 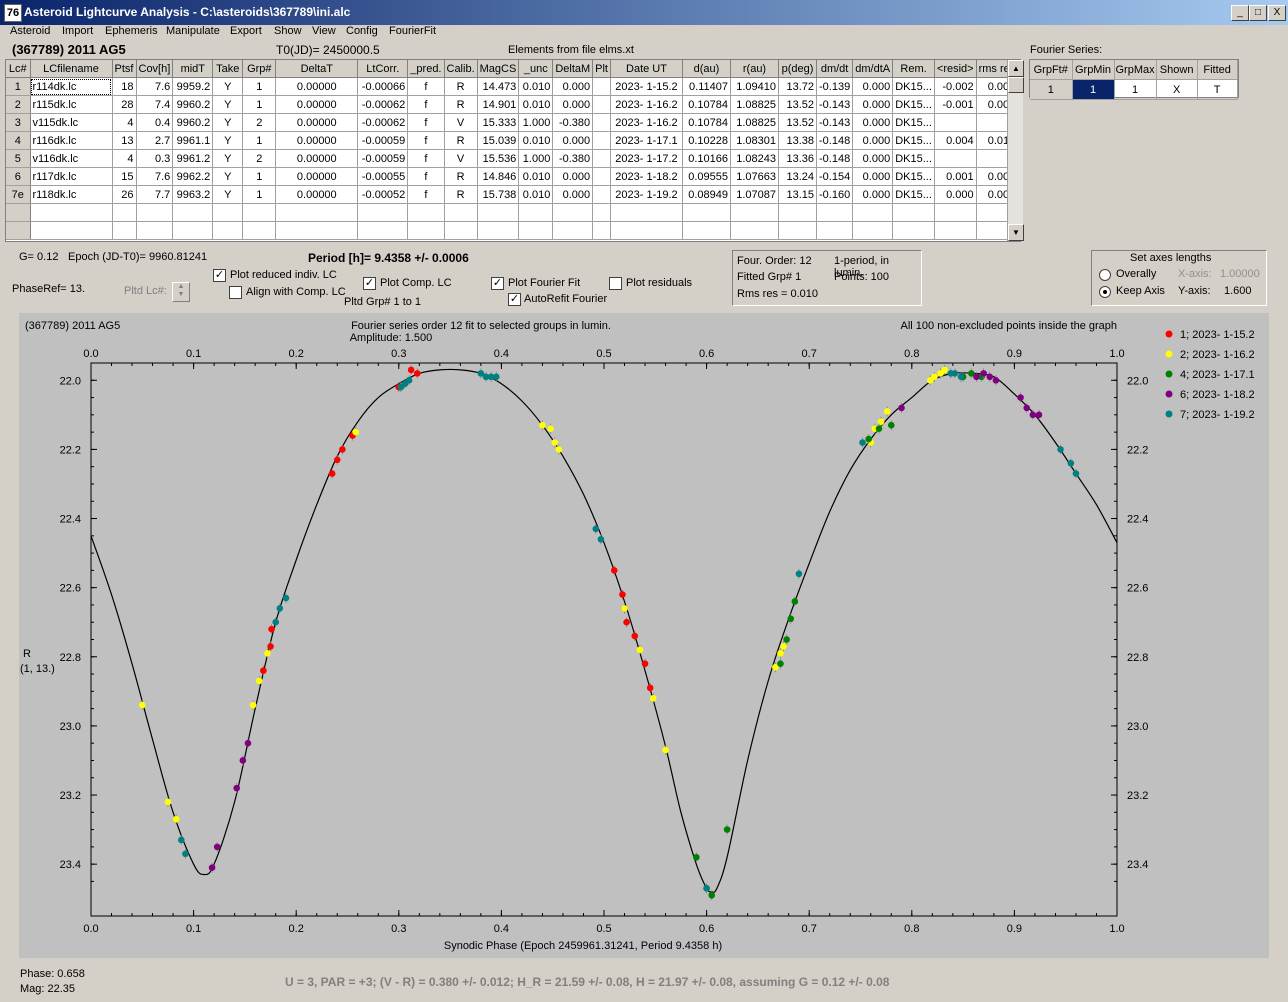 I want to click on y-axis-value: 1.600, so click(x=1238, y=291).